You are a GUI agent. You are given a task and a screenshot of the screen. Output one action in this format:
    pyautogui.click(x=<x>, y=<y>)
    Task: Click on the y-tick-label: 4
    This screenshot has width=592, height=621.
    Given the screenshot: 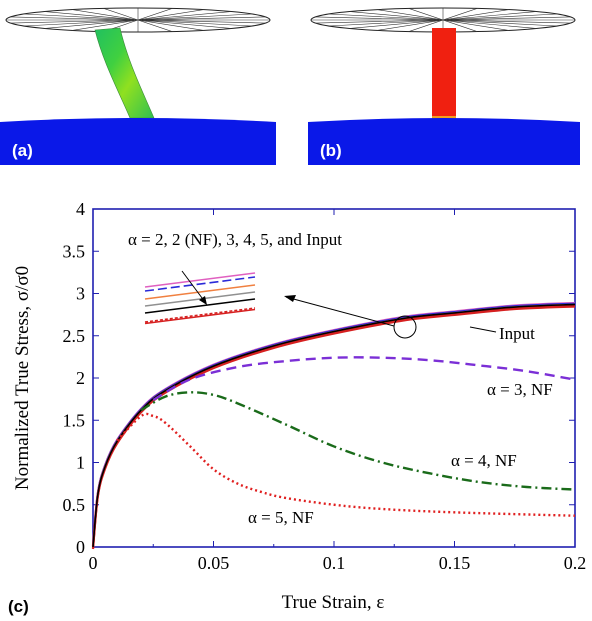 What is the action you would take?
    pyautogui.click(x=80, y=209)
    